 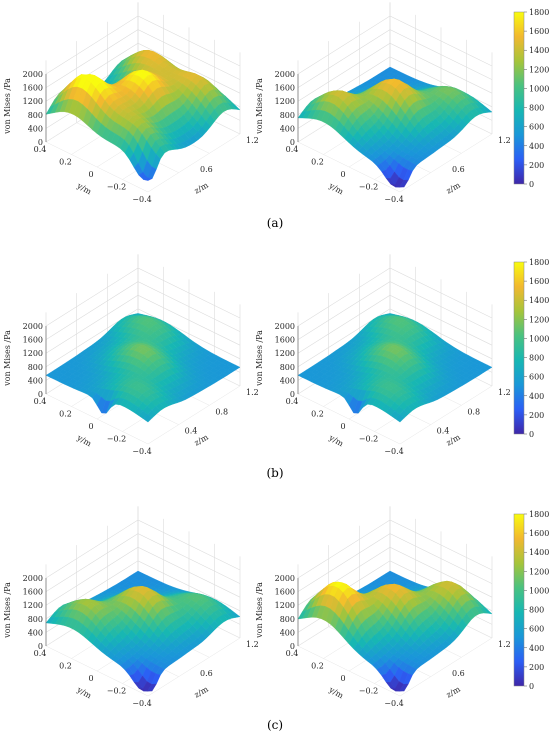 I want to click on colorbar-tick-label: 400, so click(x=536, y=146).